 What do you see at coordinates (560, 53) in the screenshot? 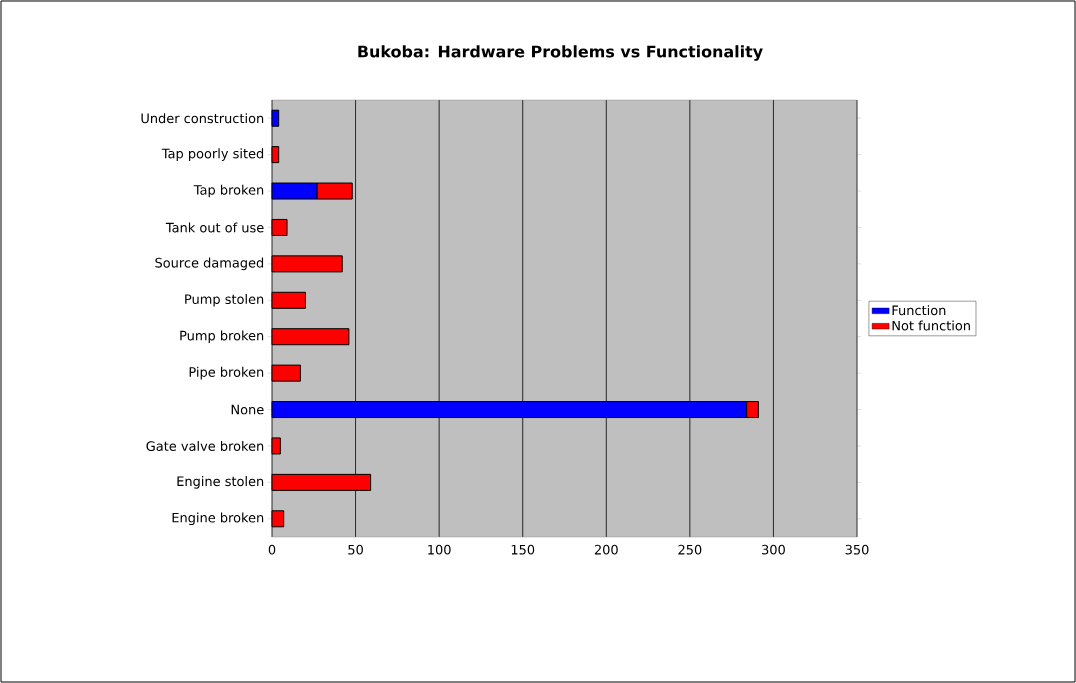
I see `chart-title: Bukoba: Hardware Problems vs Functionality` at bounding box center [560, 53].